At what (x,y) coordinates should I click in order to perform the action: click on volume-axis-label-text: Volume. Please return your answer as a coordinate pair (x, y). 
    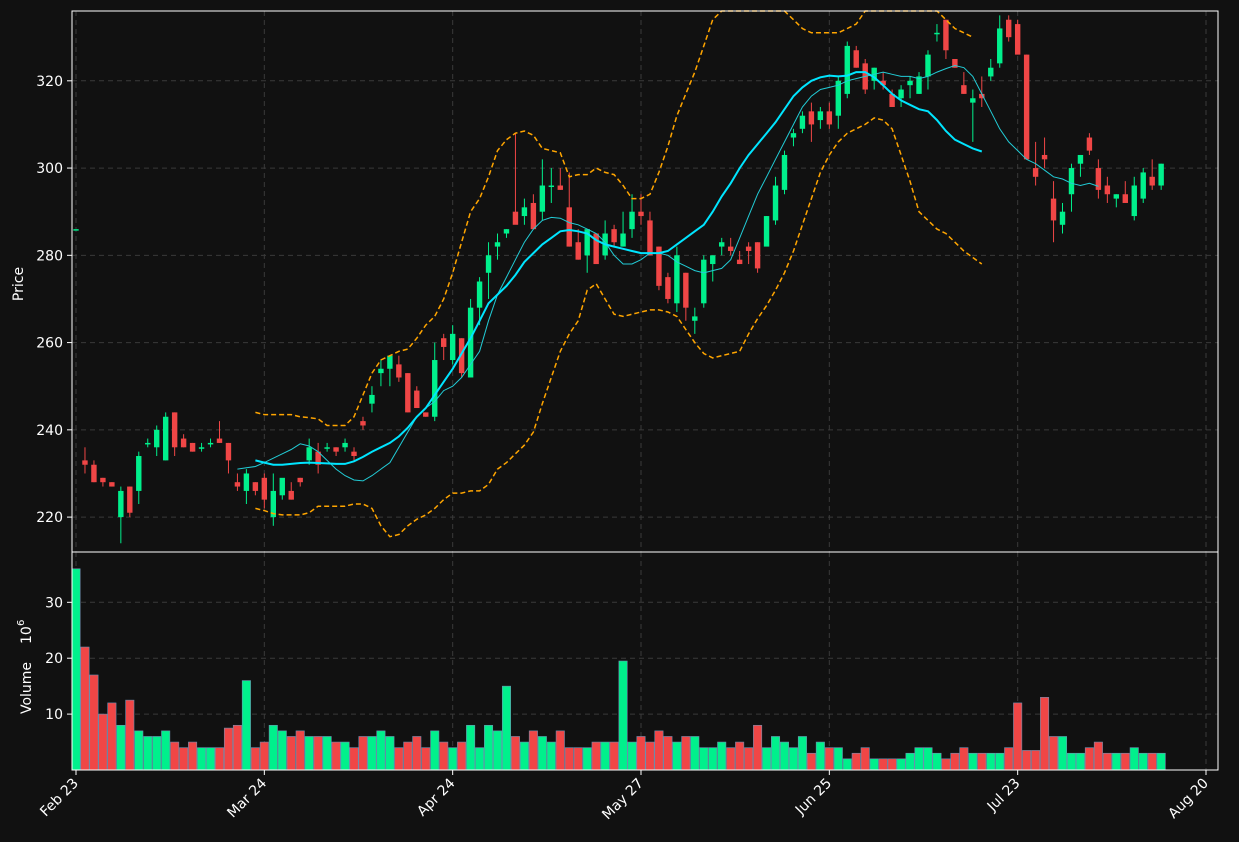
    Looking at the image, I should click on (27, 688).